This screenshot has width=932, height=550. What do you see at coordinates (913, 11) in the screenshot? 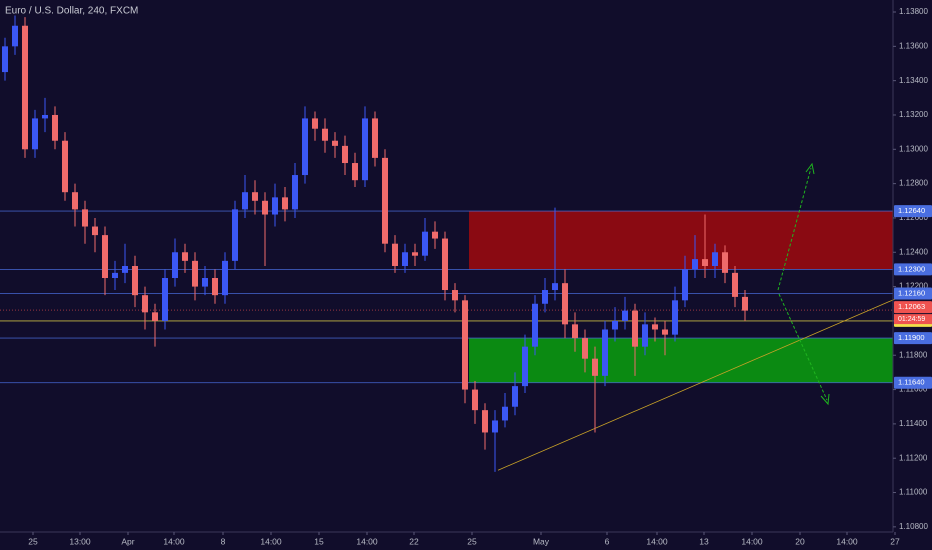
I see `y-tick-label: 1.13800` at bounding box center [913, 11].